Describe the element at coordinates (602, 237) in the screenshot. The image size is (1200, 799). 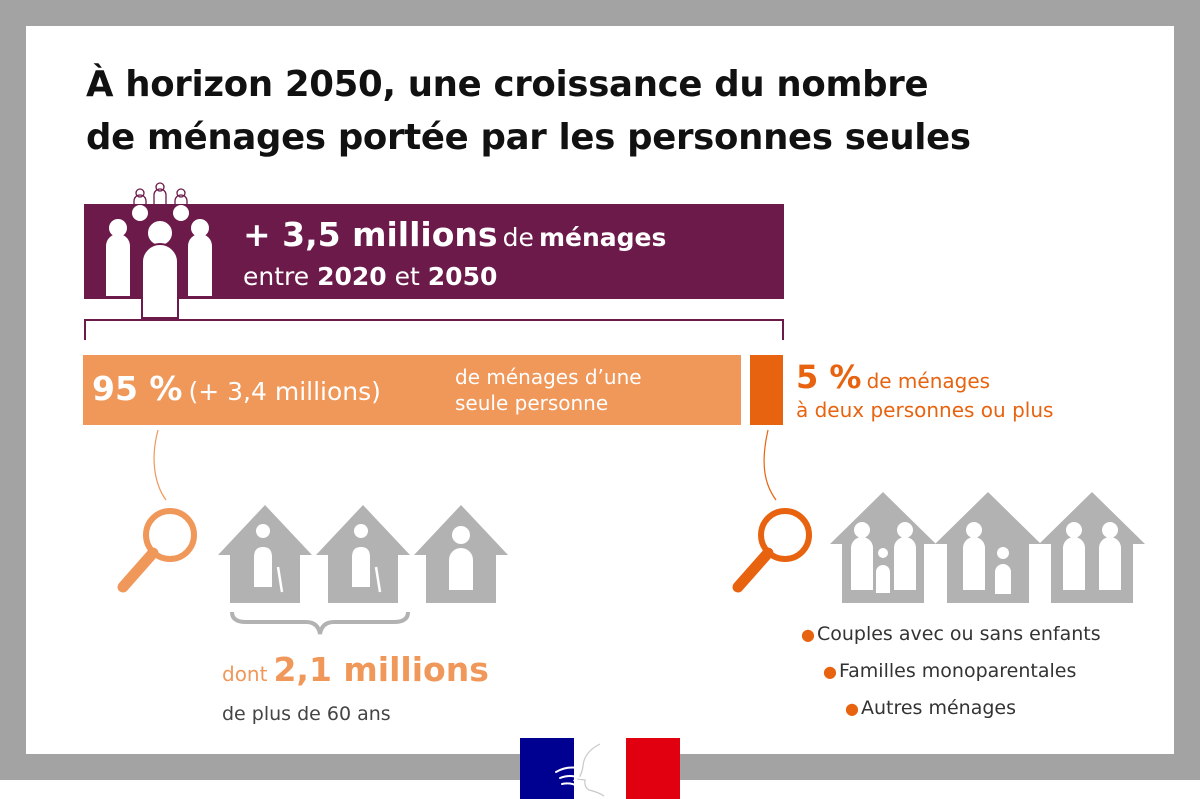
I see `banner-menages: ménages` at that location.